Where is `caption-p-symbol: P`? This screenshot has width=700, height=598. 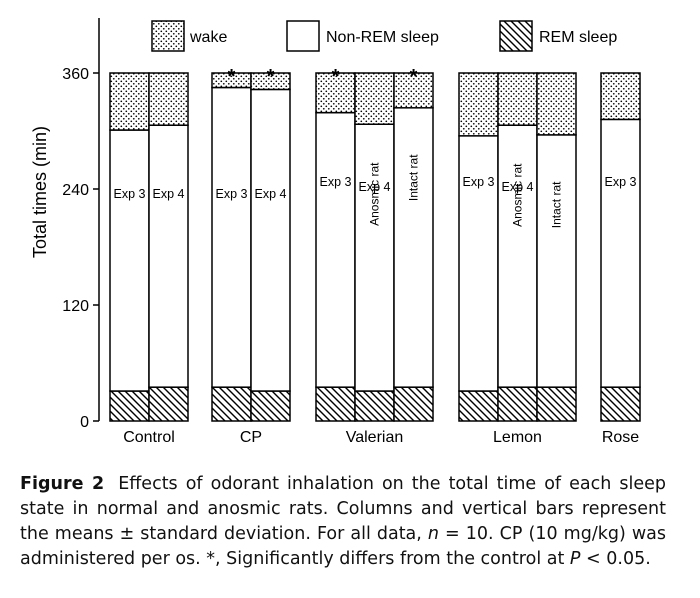 caption-p-symbol: P is located at coordinates (575, 559).